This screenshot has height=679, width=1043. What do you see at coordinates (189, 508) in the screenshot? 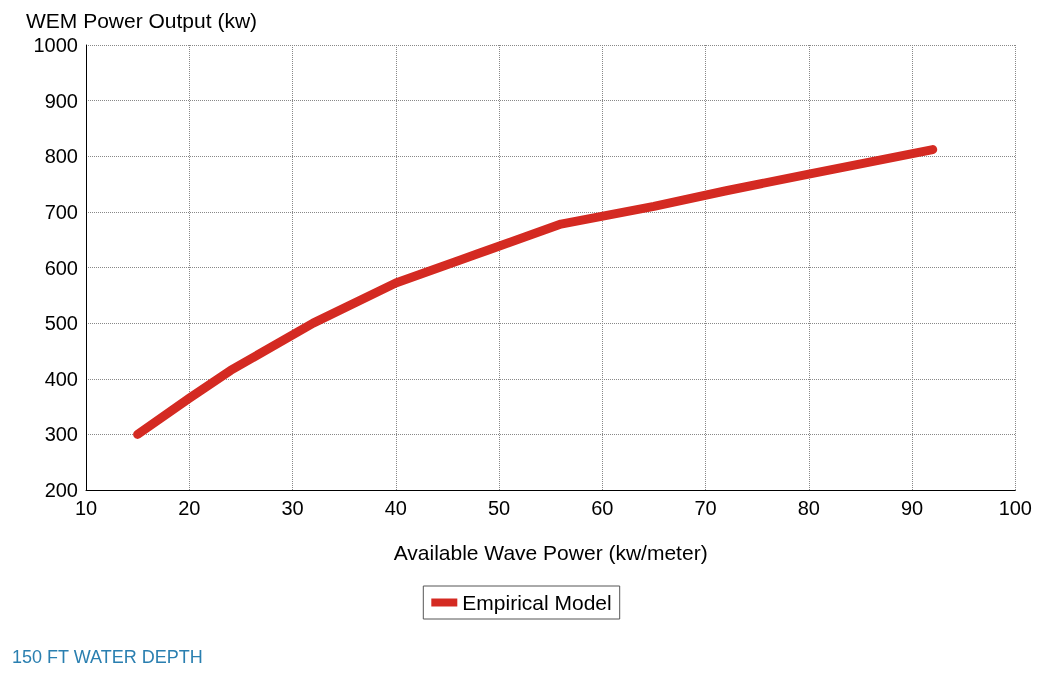
I see `x-tick-label: 20` at bounding box center [189, 508].